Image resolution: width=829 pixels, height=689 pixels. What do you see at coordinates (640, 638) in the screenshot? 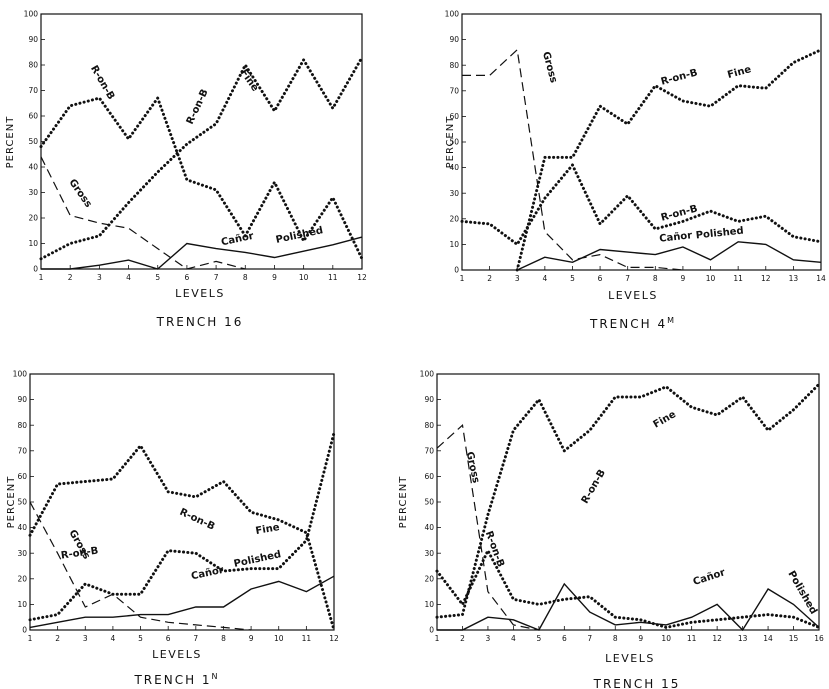
I see `x-tick-label: 9` at bounding box center [640, 638].